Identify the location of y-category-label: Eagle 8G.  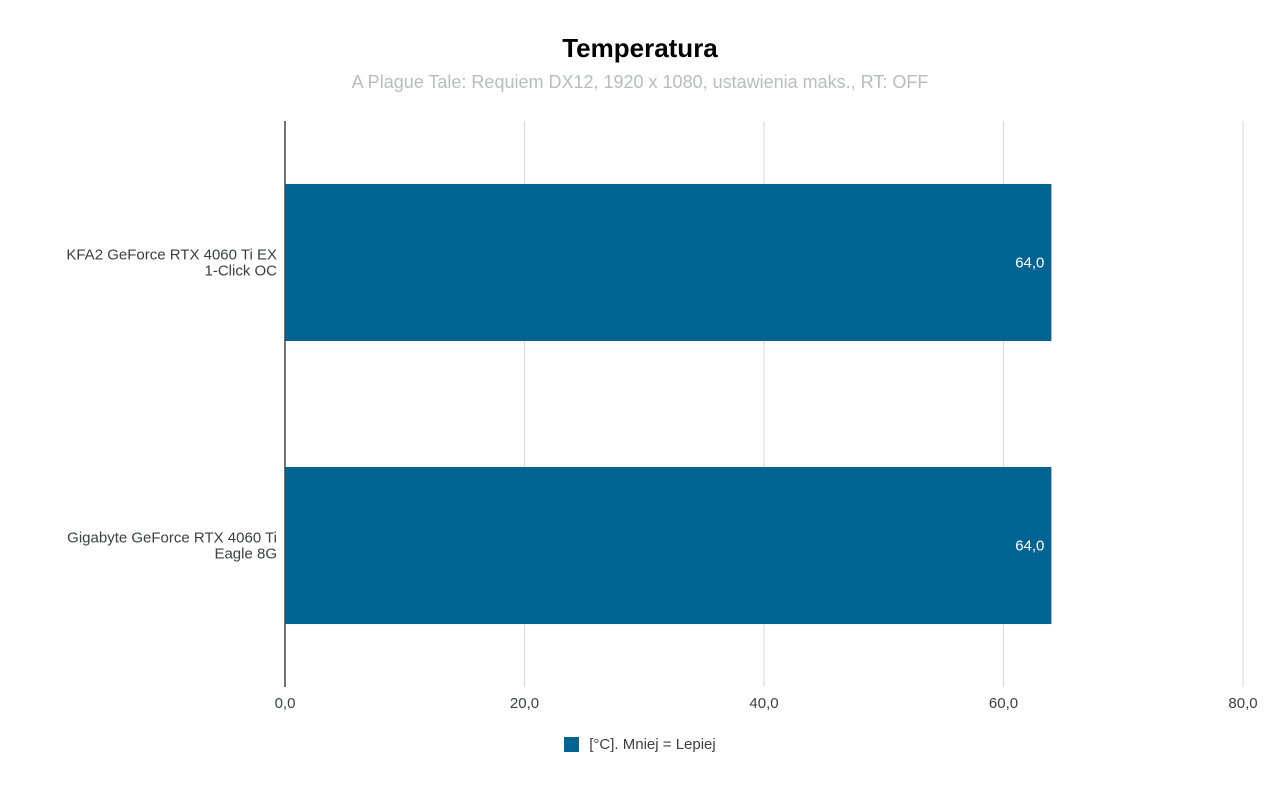
(245, 554).